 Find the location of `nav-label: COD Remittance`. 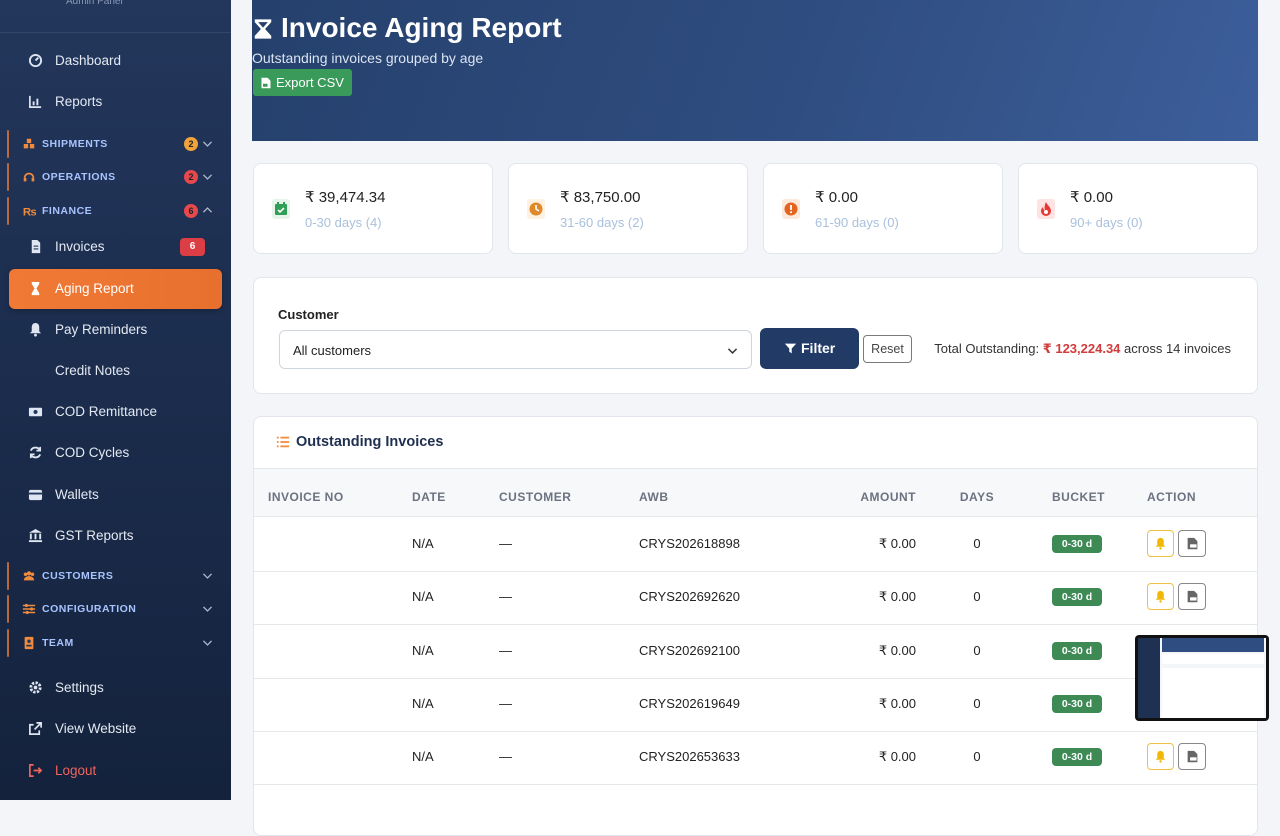

nav-label: COD Remittance is located at coordinates (106, 411).